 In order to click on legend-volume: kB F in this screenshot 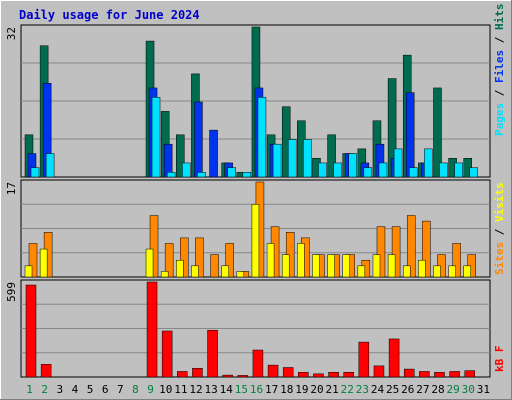, I will do `click(499, 359)`.